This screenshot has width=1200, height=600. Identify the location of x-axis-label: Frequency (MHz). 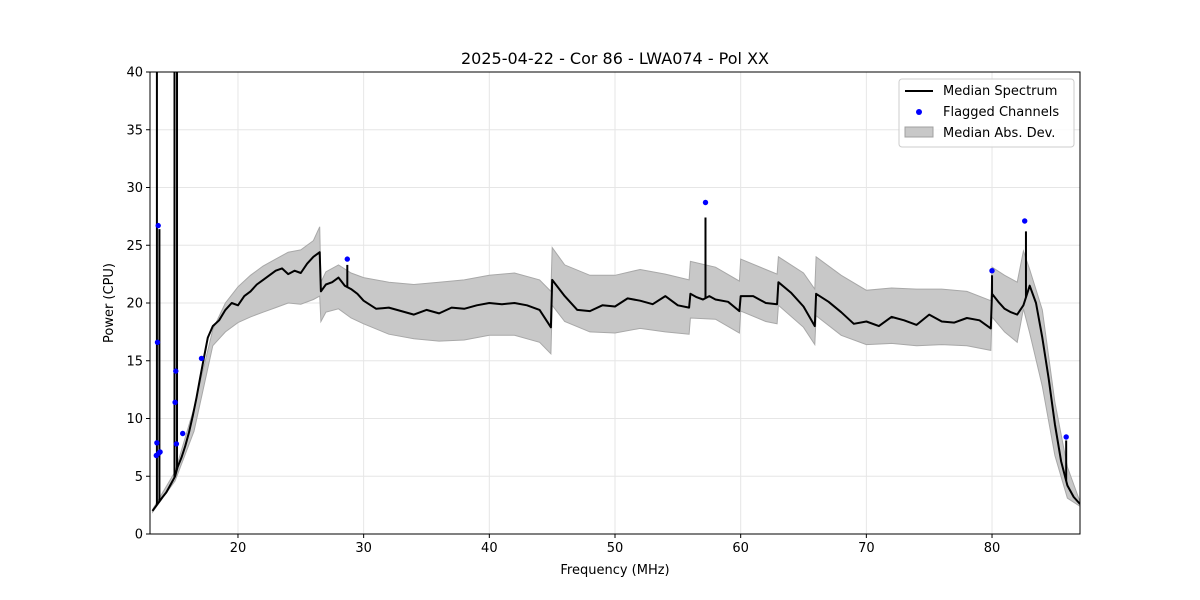
(614, 570).